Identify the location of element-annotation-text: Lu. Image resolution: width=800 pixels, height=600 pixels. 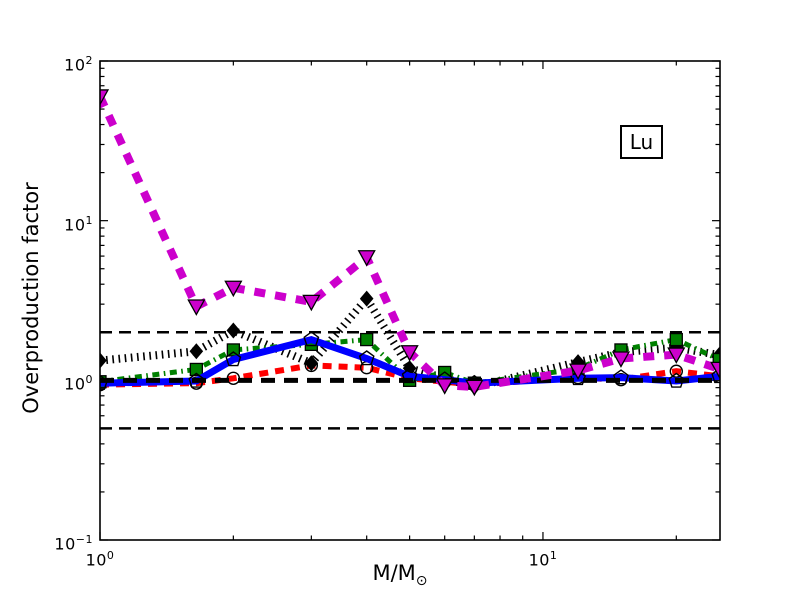
(641, 142).